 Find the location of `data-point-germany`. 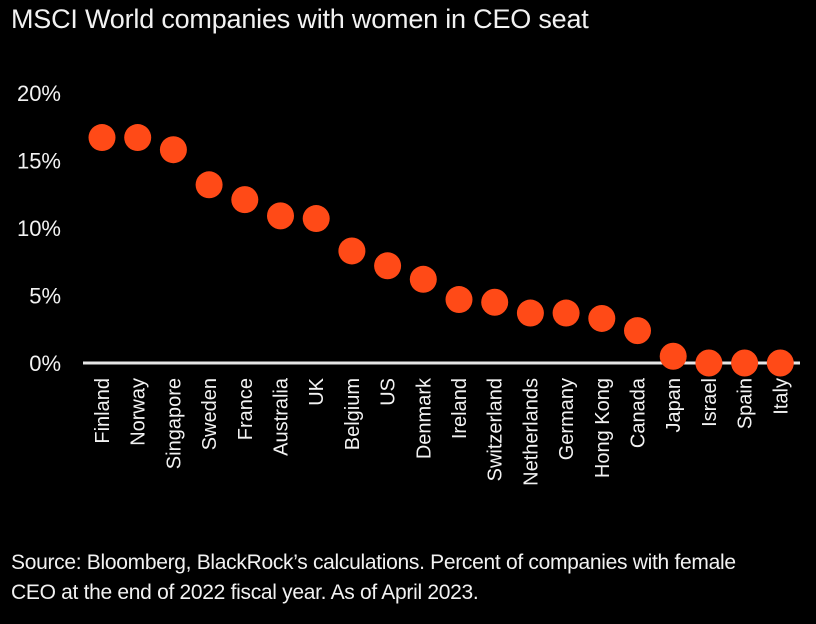

data-point-germany is located at coordinates (566, 313).